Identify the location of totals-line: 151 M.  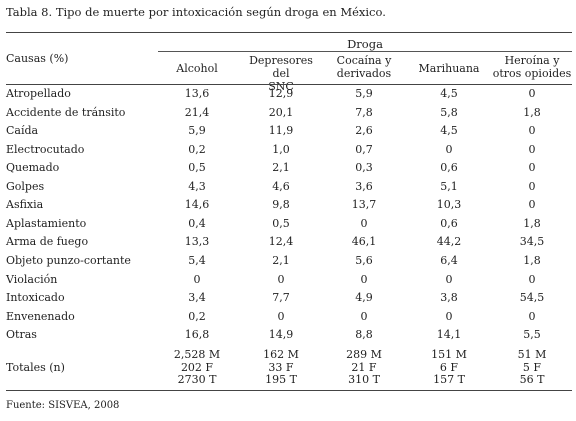
(449, 354).